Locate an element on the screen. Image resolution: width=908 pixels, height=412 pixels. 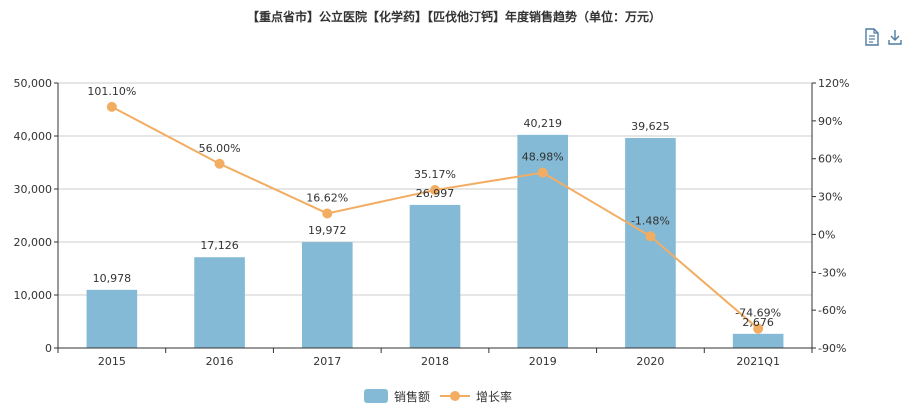
growth-value-label: 16.62% is located at coordinates (327, 197).